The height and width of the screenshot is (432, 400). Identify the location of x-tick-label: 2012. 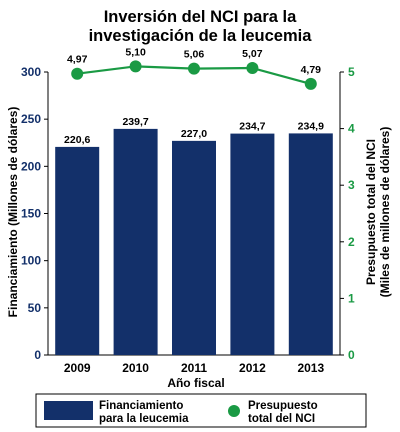
(252, 368).